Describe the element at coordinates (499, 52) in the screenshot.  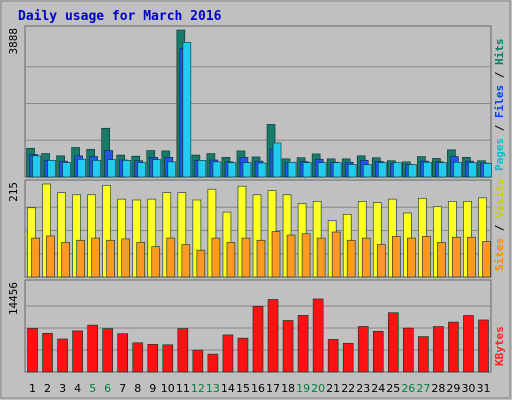
I see `legend-hits: Hits` at that location.